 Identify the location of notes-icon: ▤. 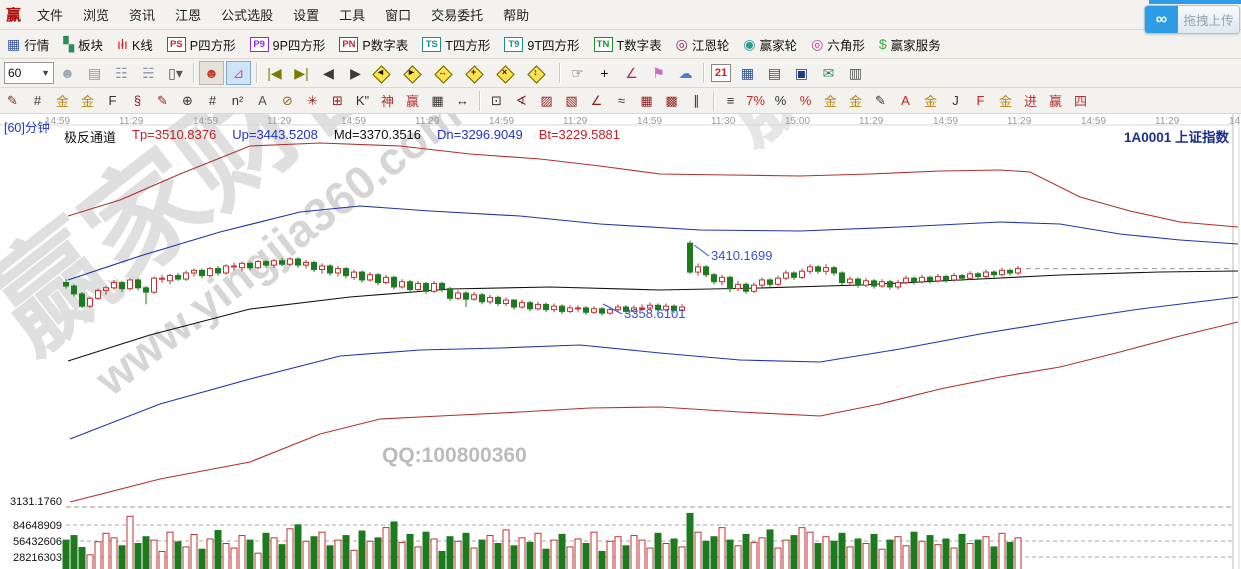
(774, 72).